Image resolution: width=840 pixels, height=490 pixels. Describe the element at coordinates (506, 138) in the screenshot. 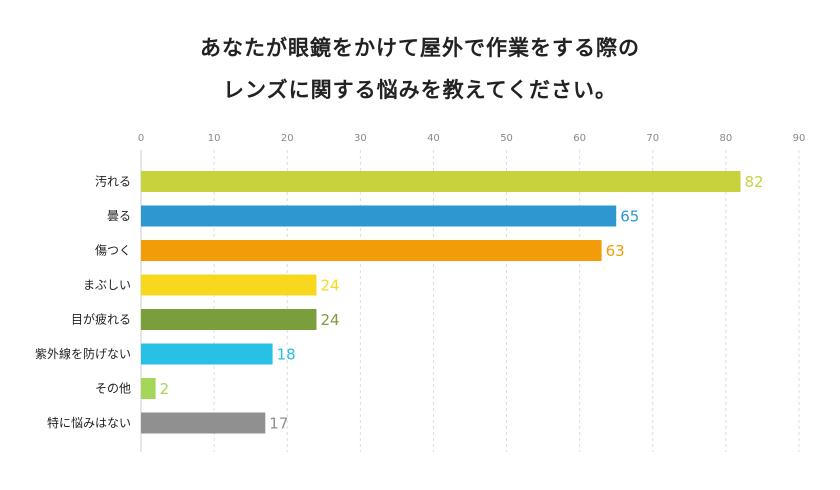

I see `x-tick-label: 50` at that location.